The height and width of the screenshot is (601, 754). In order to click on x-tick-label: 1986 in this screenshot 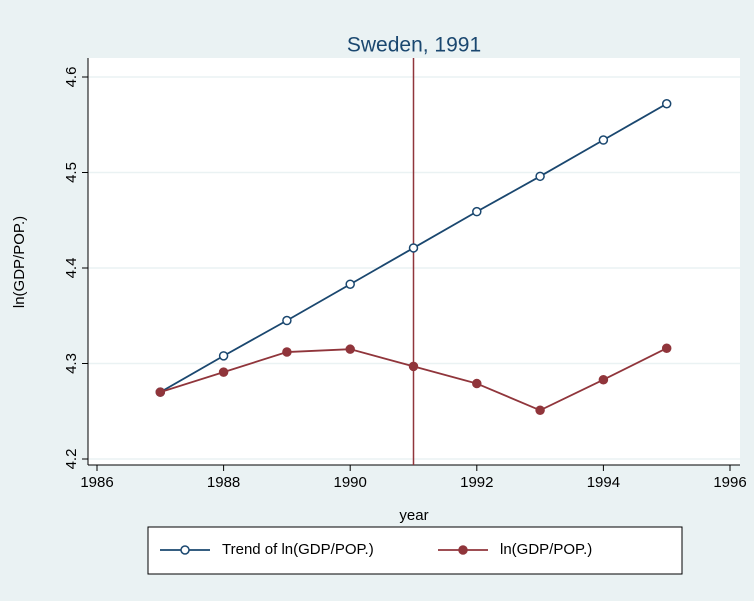, I will do `click(96, 482)`.